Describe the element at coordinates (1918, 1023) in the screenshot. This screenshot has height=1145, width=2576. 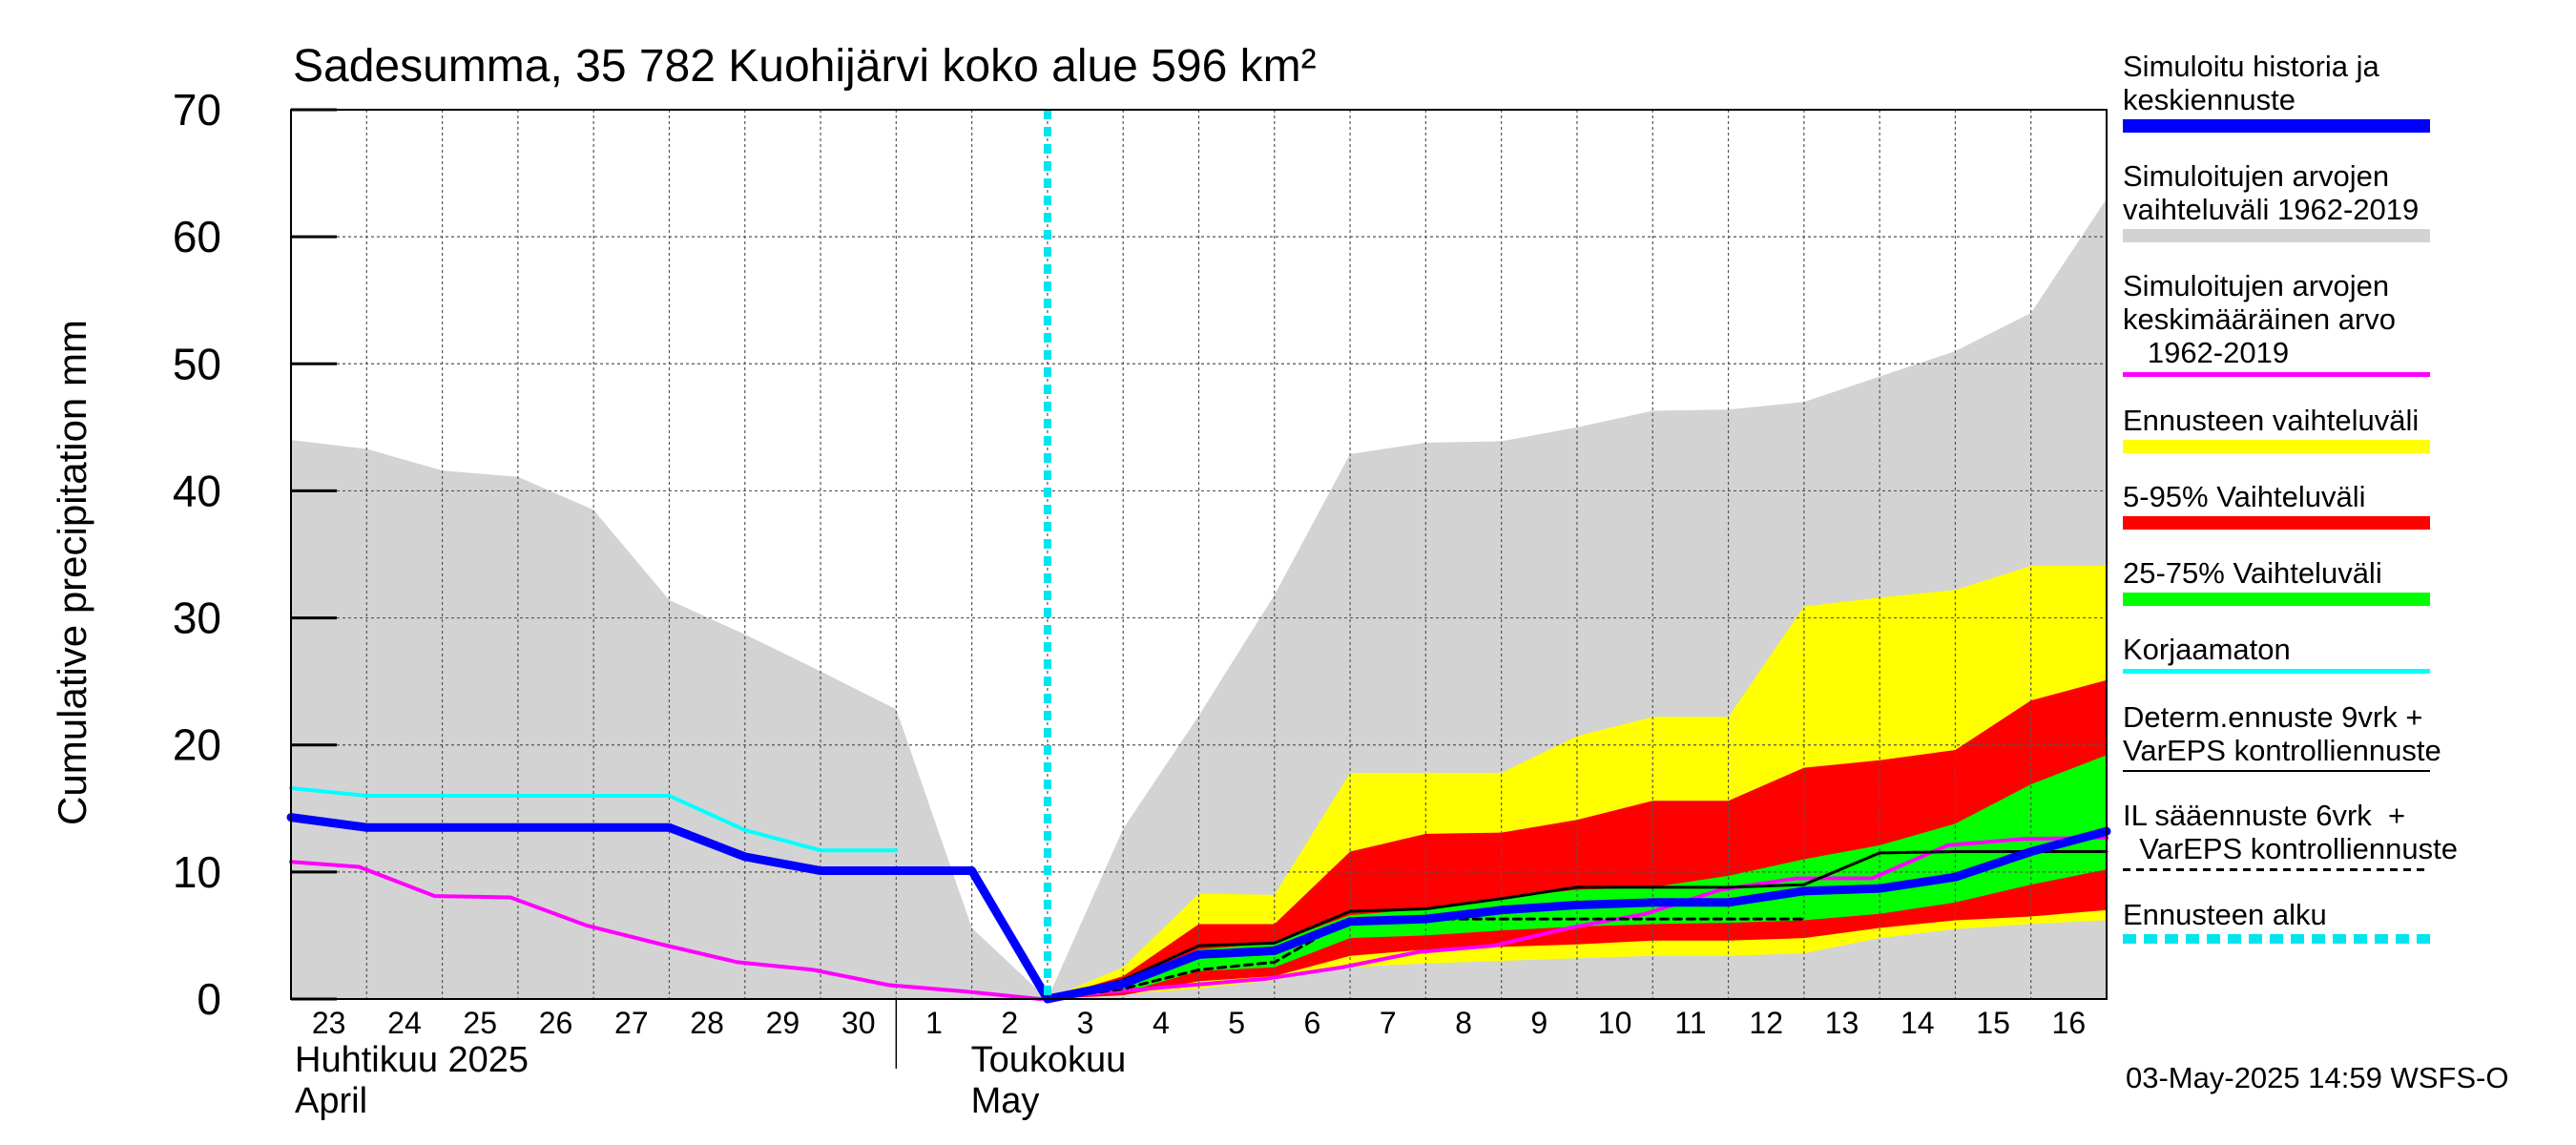
I see `x-tick-label: 14` at that location.